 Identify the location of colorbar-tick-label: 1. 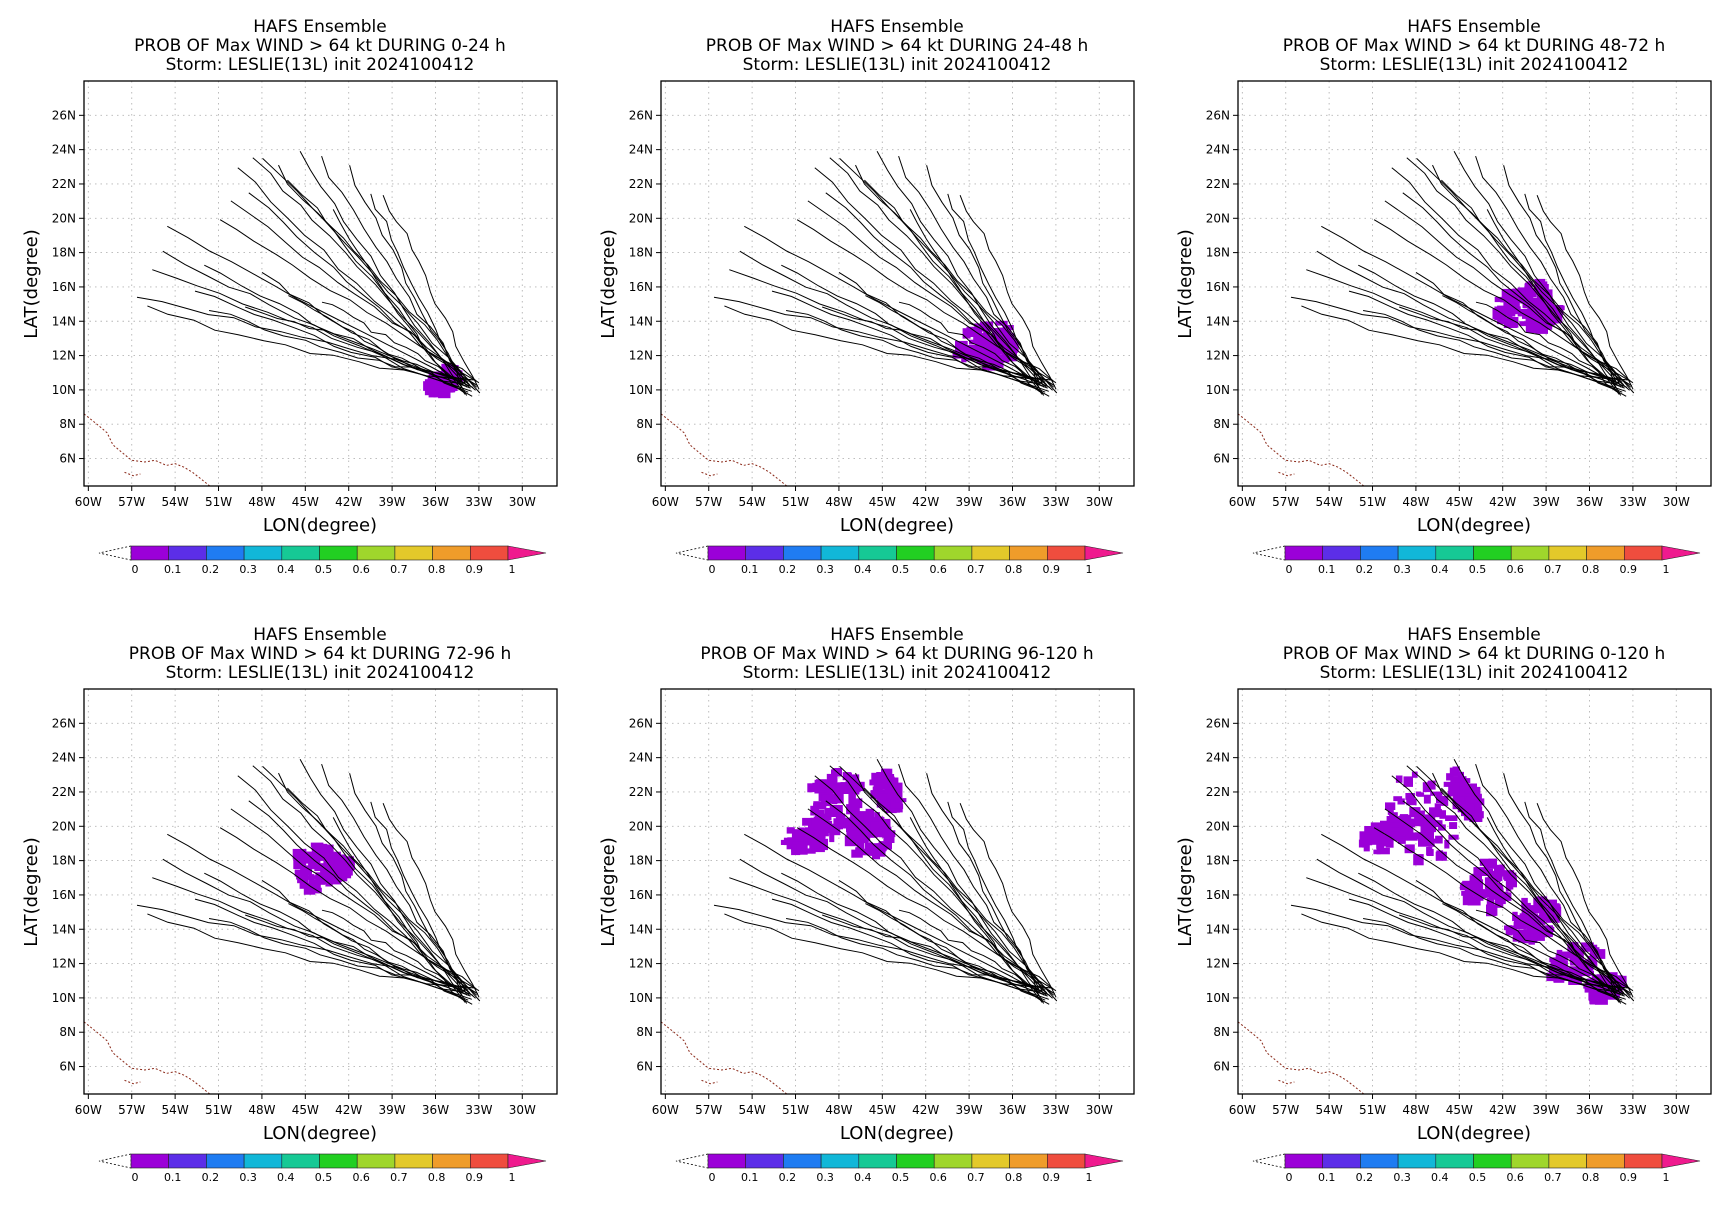
(1666, 569).